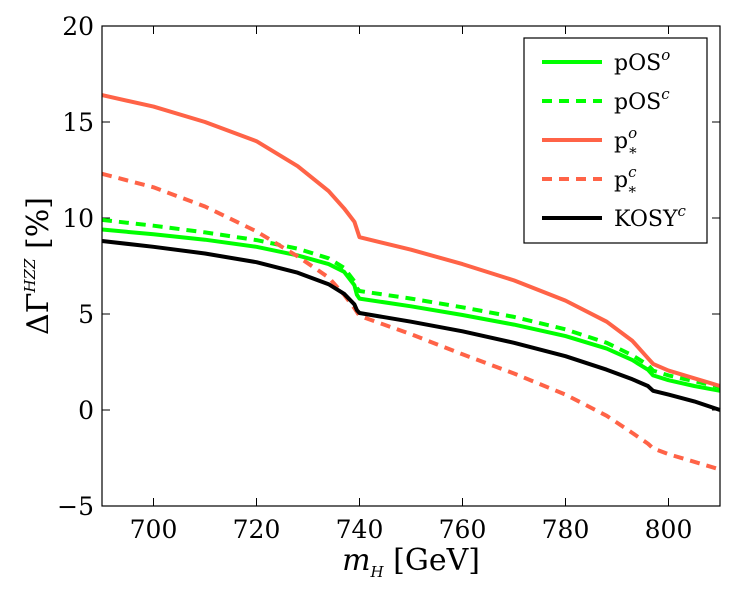  What do you see at coordinates (625, 143) in the screenshot?
I see `legend-label: po *` at bounding box center [625, 143].